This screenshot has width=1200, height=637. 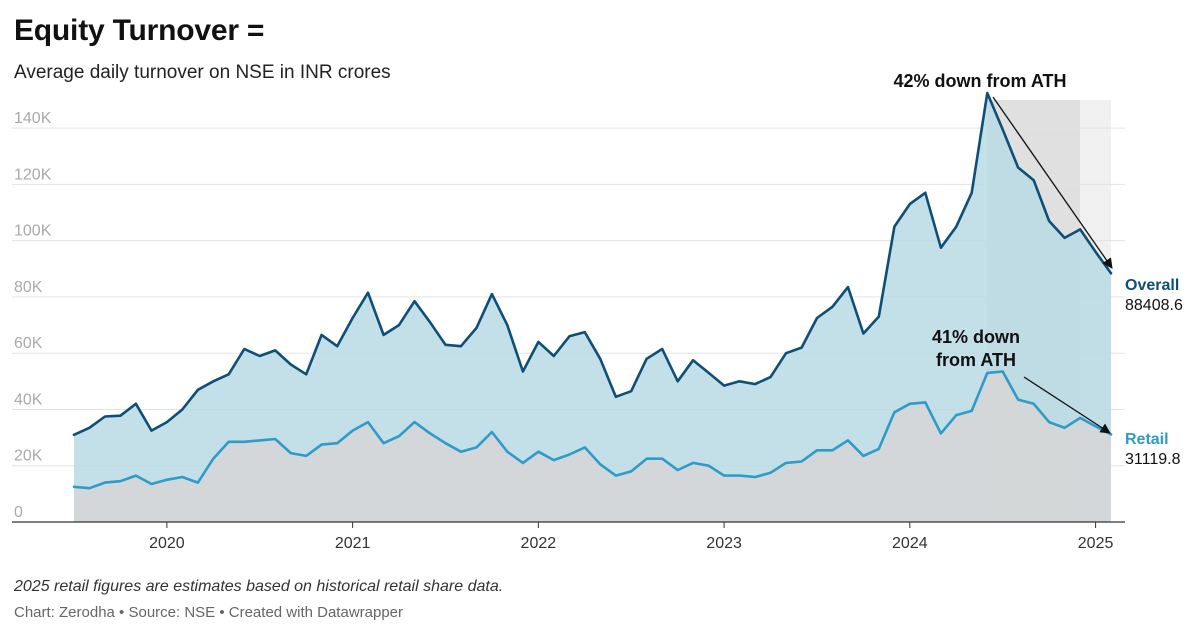 What do you see at coordinates (139, 30) in the screenshot?
I see `chart-title: Equity Turnover =` at bounding box center [139, 30].